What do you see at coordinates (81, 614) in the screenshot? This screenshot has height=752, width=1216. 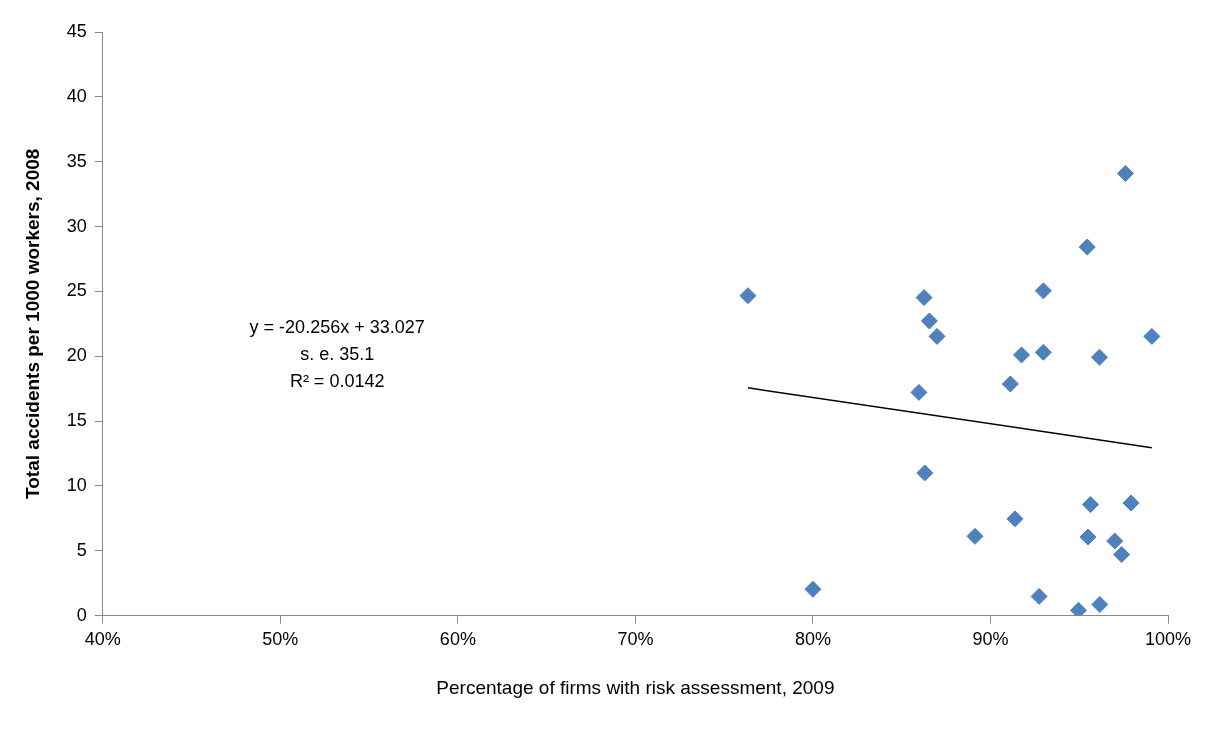 I see `y-tick-label: 0` at bounding box center [81, 614].